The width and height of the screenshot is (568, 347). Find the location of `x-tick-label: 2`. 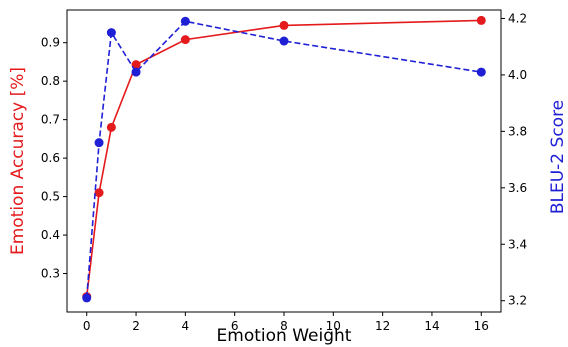

x-tick-label: 2 is located at coordinates (136, 326).